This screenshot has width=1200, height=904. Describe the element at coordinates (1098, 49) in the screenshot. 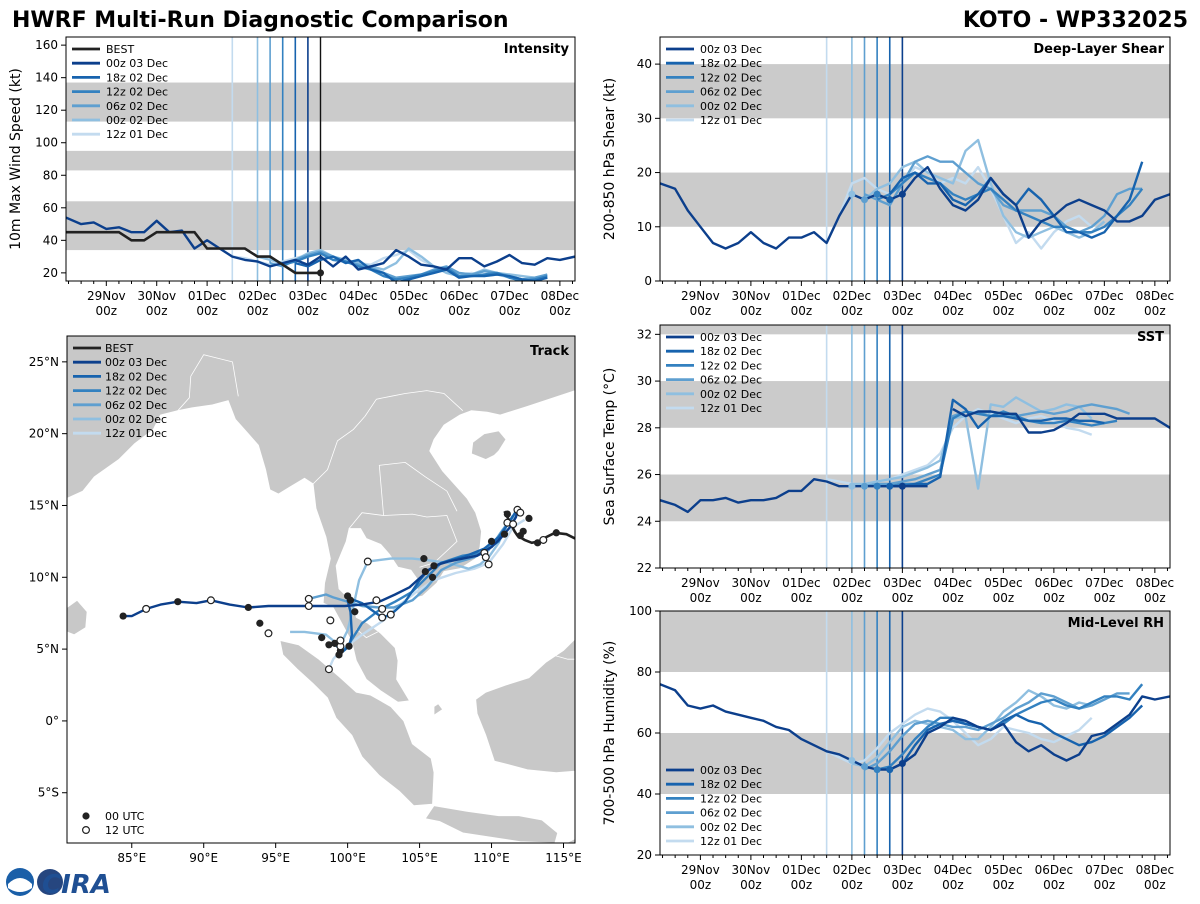

I see `panel-title: Deep-Layer Shear` at that location.